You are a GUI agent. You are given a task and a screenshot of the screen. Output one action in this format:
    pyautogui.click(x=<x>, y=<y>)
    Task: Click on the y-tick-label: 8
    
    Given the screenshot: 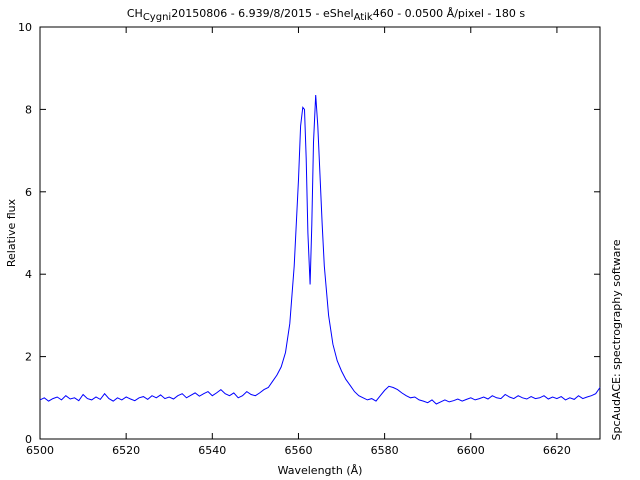 What is the action you would take?
    pyautogui.click(x=28, y=109)
    